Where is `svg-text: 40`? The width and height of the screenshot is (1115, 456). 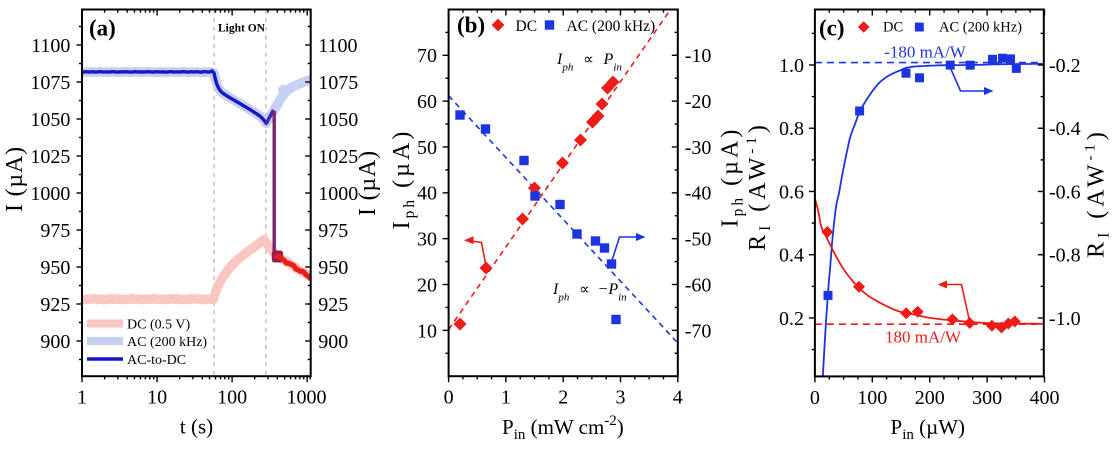
svg-text: 40 is located at coordinates (427, 194).